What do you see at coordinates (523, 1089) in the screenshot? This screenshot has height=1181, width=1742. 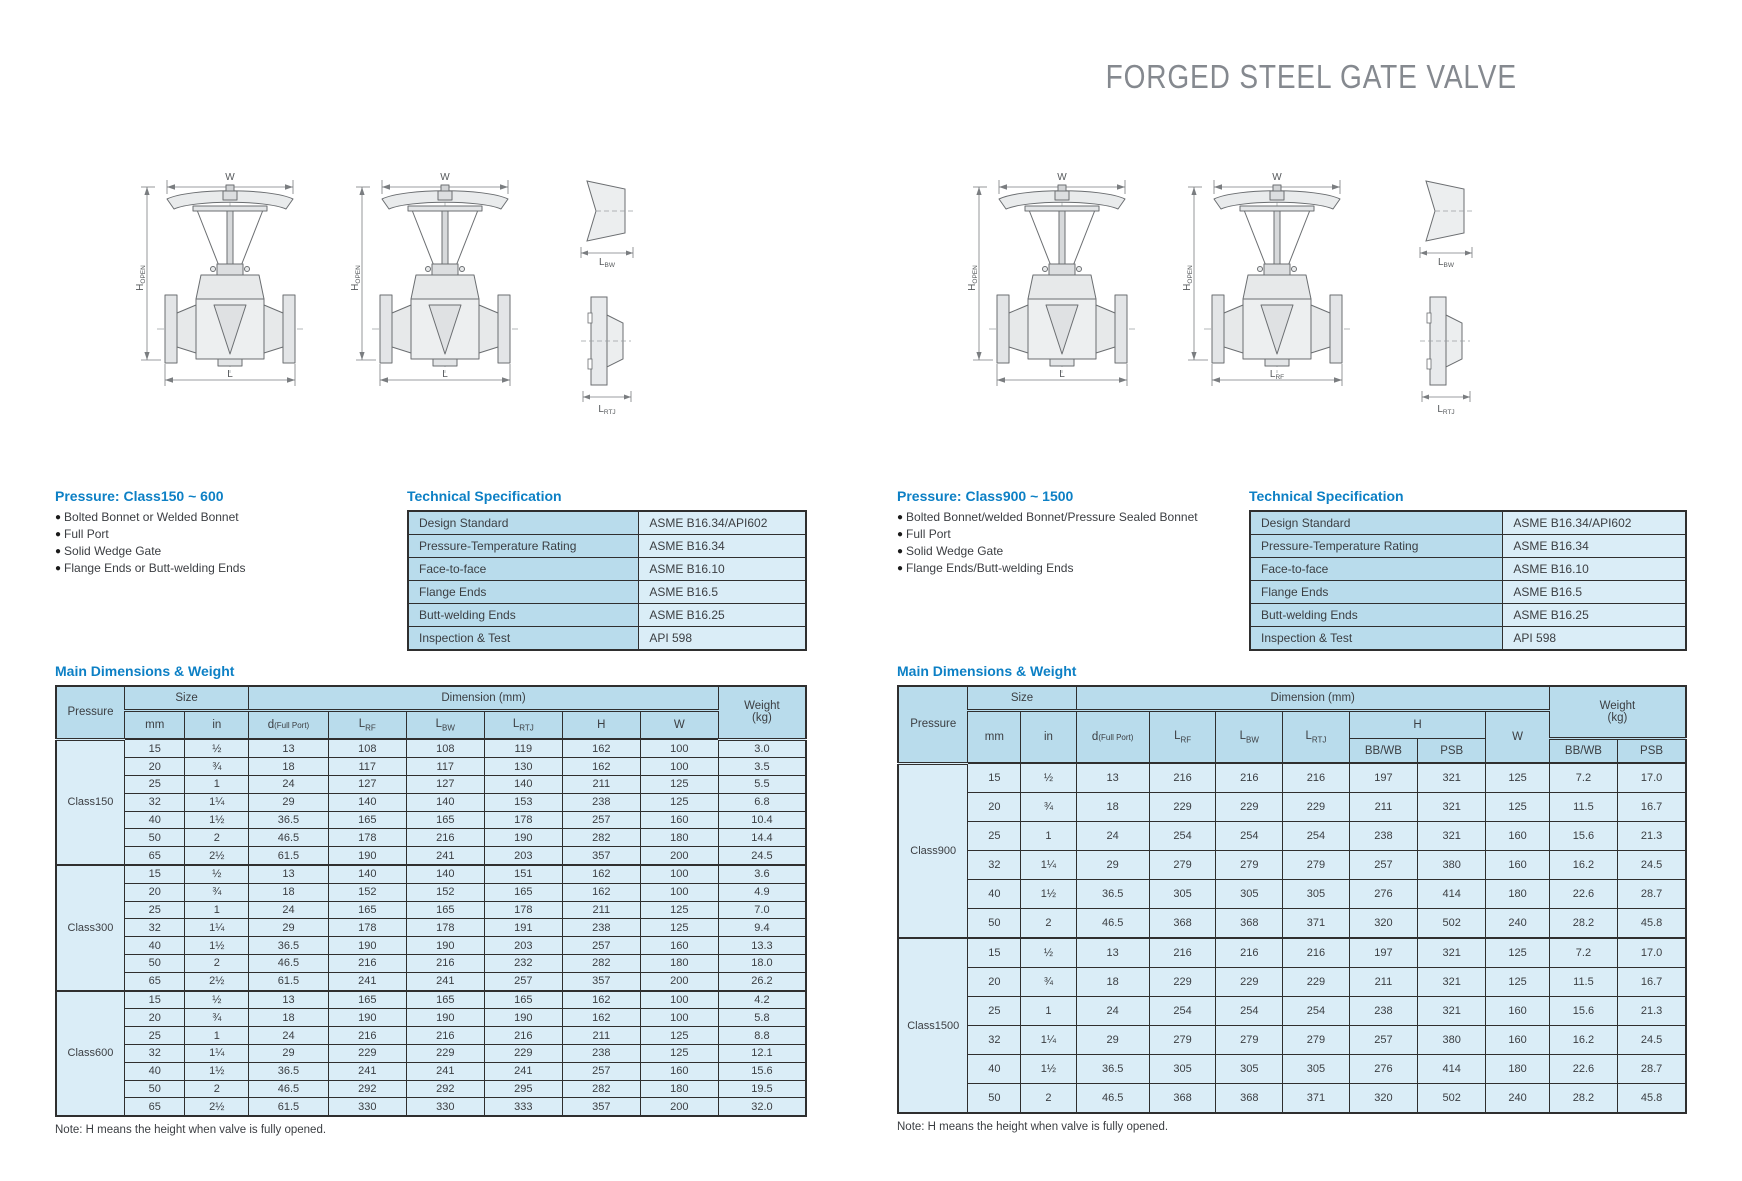 I see `dims-value-cell: 295` at bounding box center [523, 1089].